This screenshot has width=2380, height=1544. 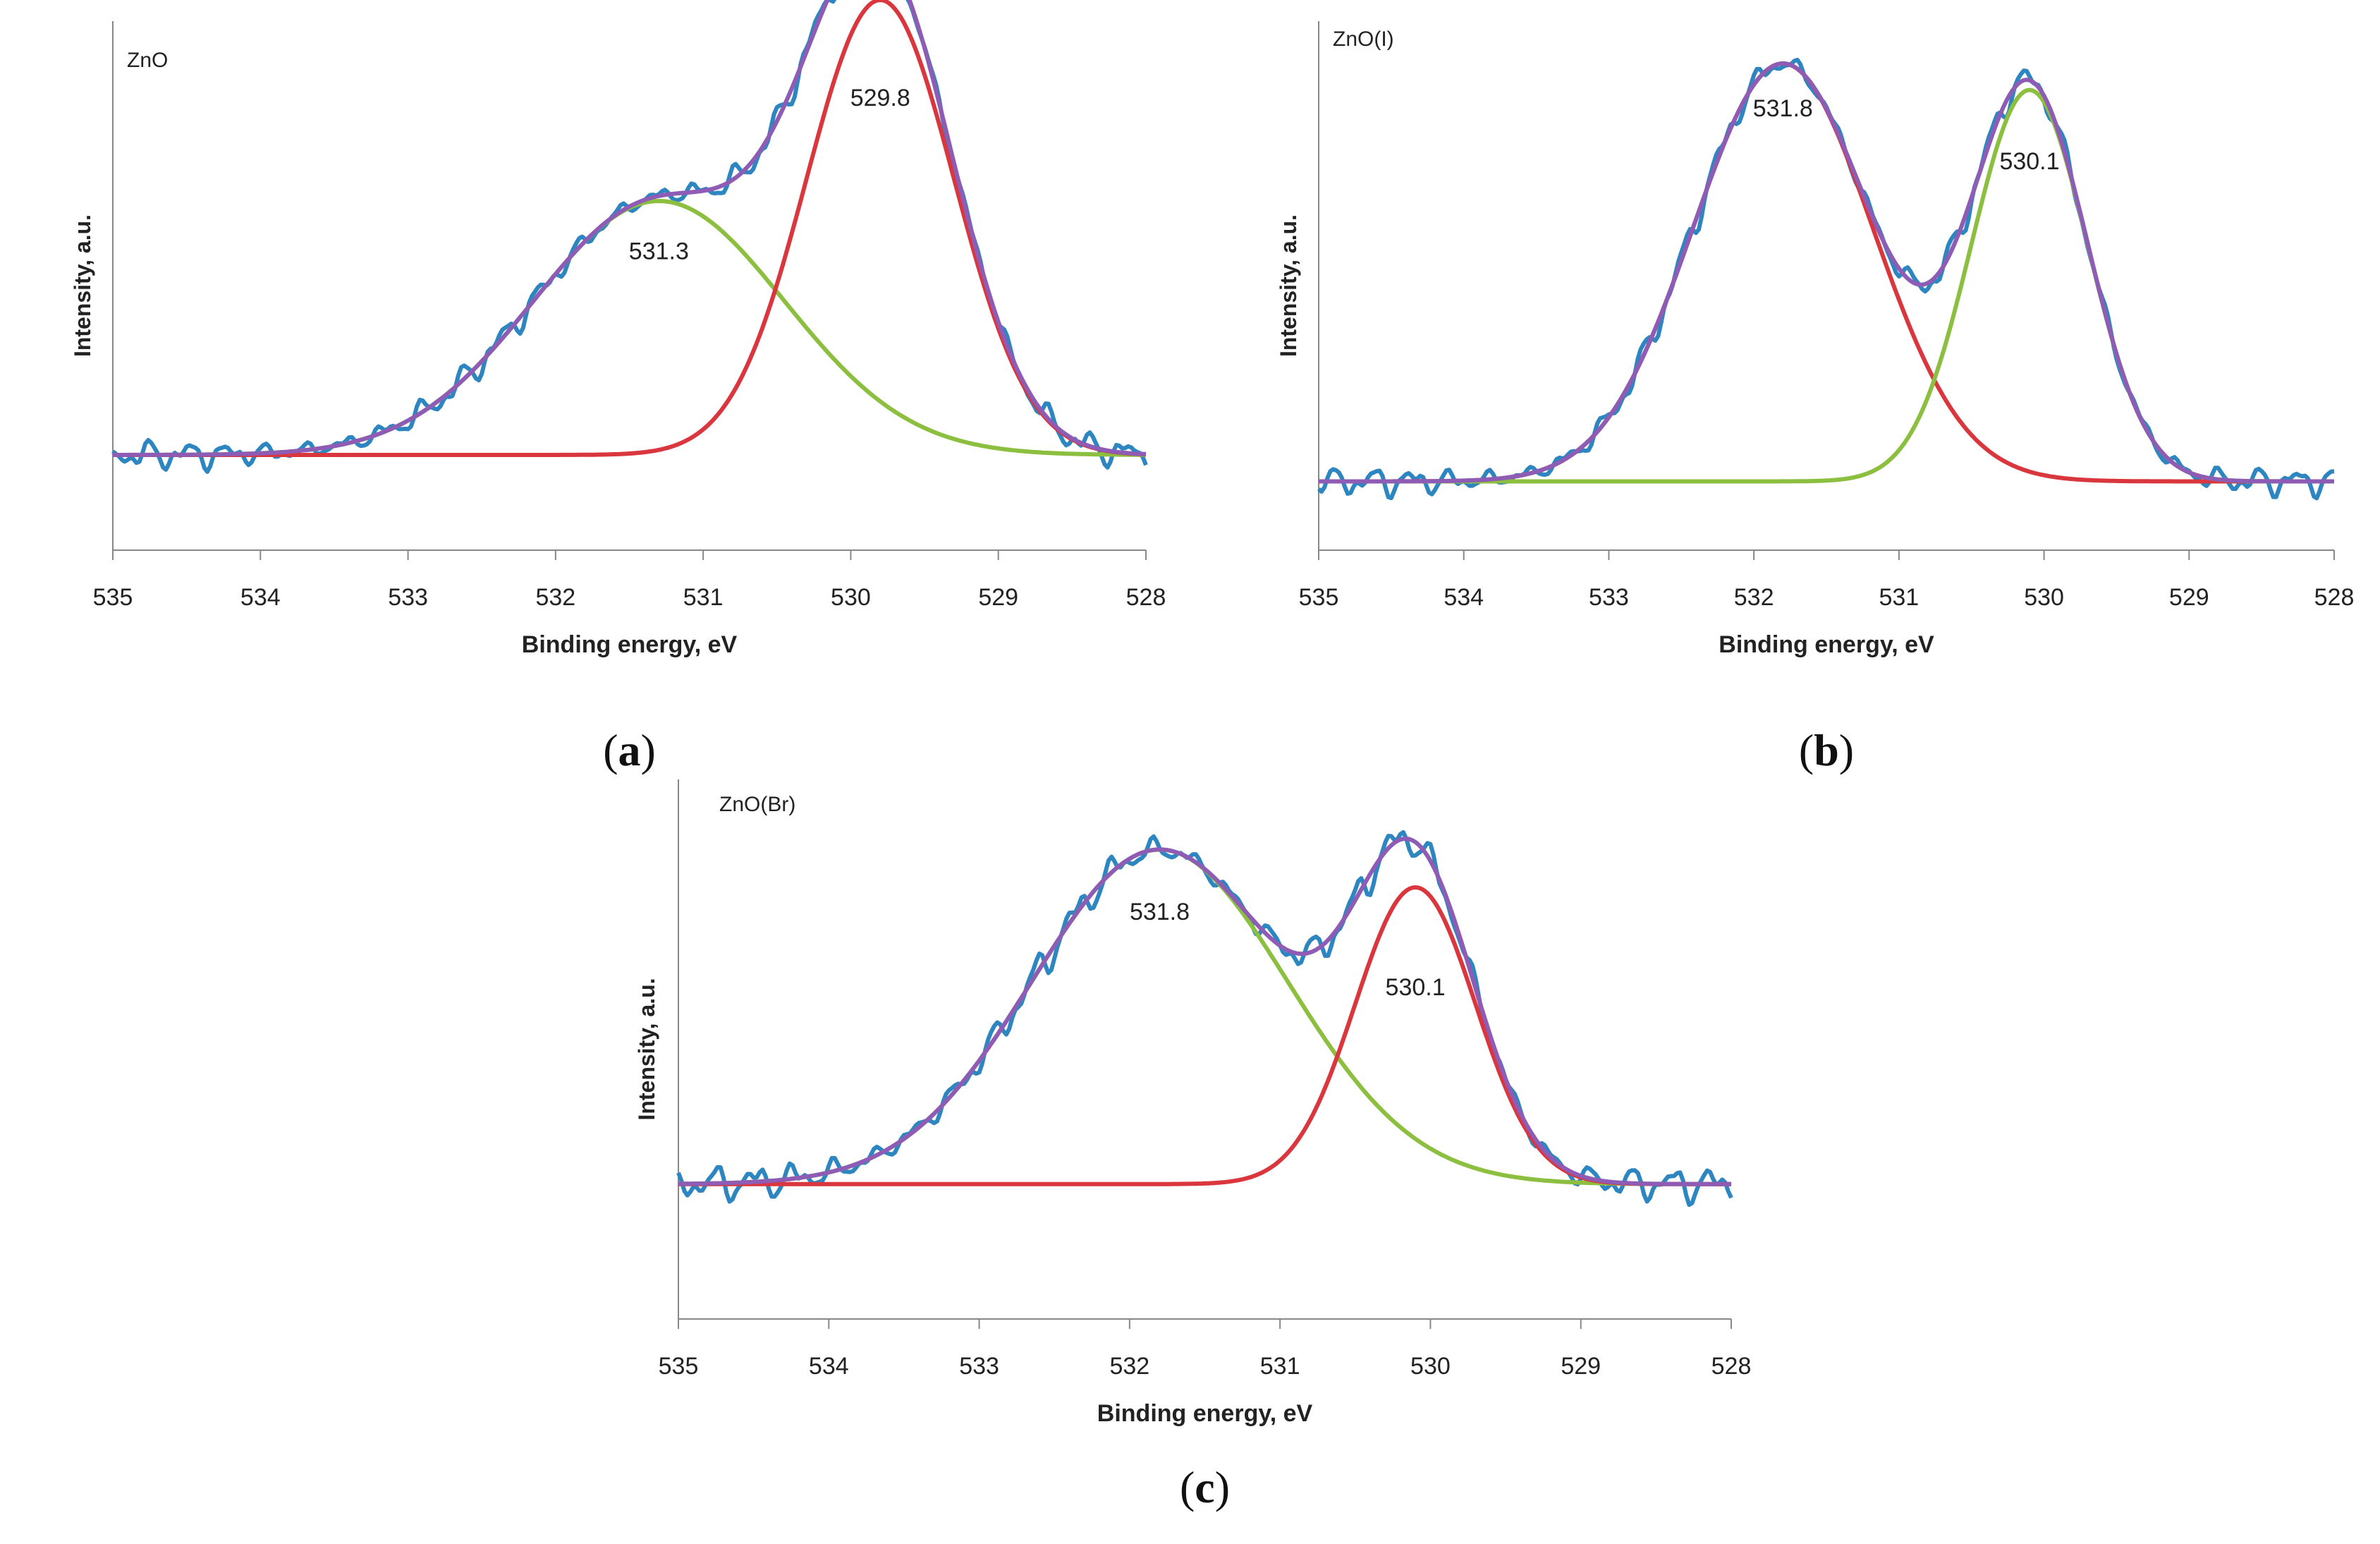 What do you see at coordinates (659, 251) in the screenshot?
I see `peak-label: 531.3` at bounding box center [659, 251].